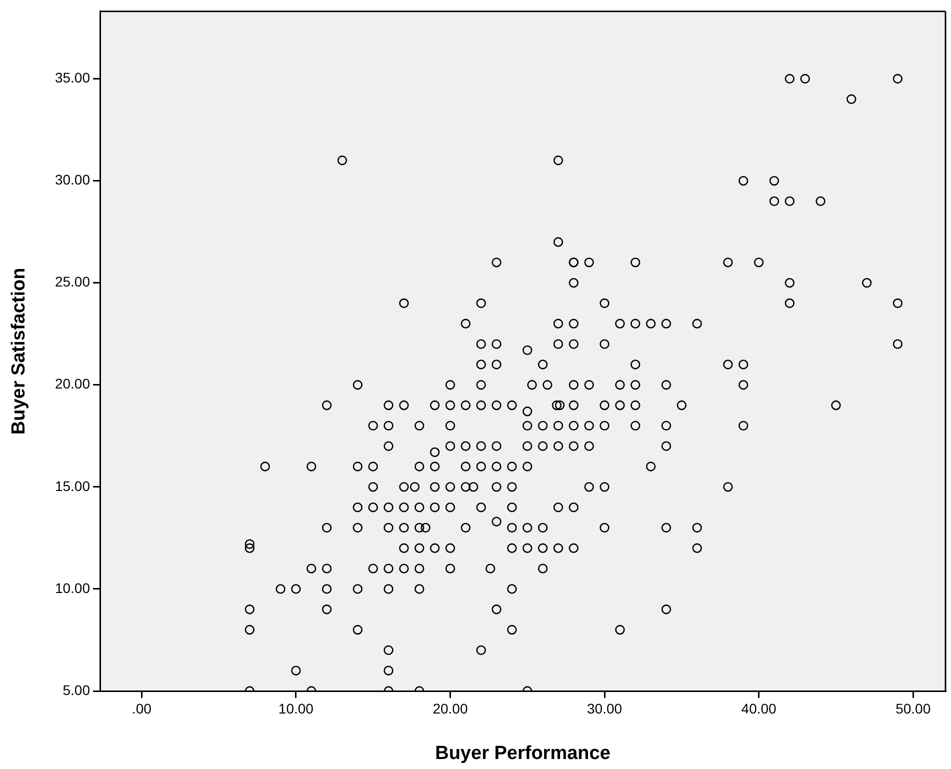 The height and width of the screenshot is (769, 951). What do you see at coordinates (604, 708) in the screenshot?
I see `x-tick-label: 30.00` at bounding box center [604, 708].